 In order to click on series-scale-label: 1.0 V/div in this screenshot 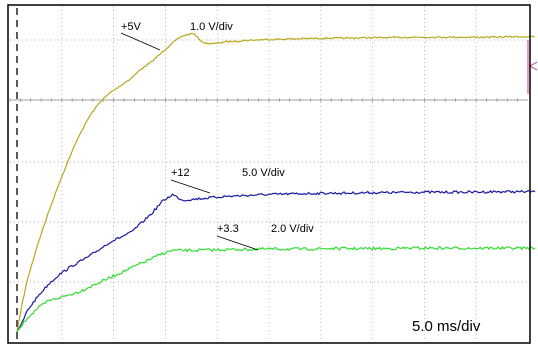, I will do `click(211, 27)`.